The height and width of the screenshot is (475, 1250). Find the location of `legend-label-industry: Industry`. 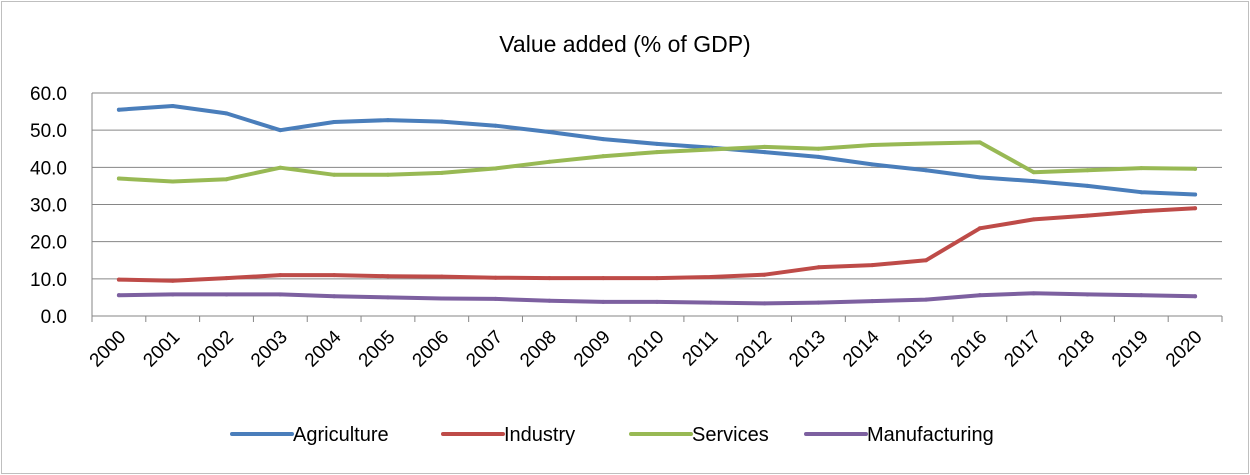

legend-label-industry: Industry is located at coordinates (539, 435).